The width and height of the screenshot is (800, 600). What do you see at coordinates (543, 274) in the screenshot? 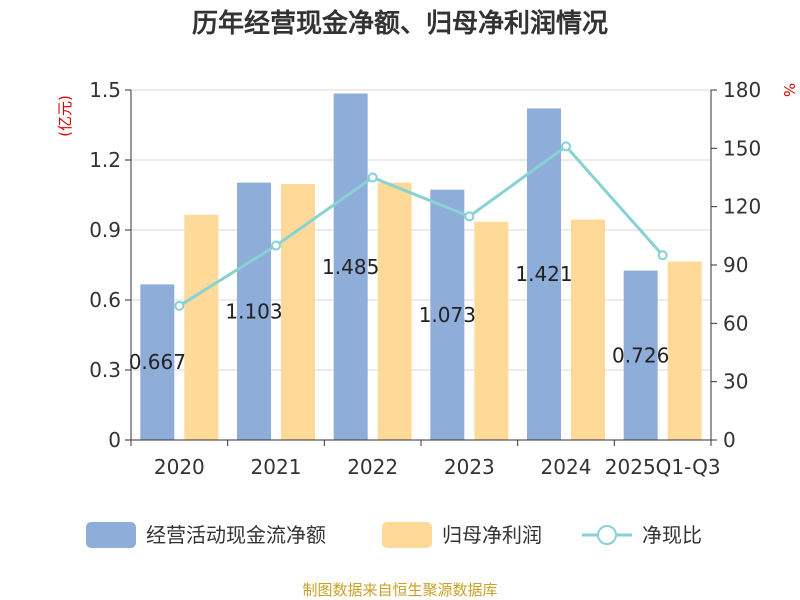
I see `cashflow-data-label: 1.421` at bounding box center [543, 274].